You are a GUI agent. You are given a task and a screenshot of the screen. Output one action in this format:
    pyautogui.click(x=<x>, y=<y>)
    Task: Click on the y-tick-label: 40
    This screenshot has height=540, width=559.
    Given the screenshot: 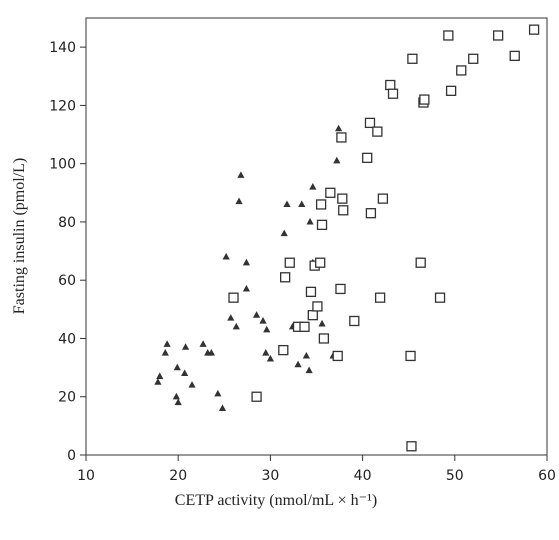 What is the action you would take?
    pyautogui.click(x=67, y=339)
    